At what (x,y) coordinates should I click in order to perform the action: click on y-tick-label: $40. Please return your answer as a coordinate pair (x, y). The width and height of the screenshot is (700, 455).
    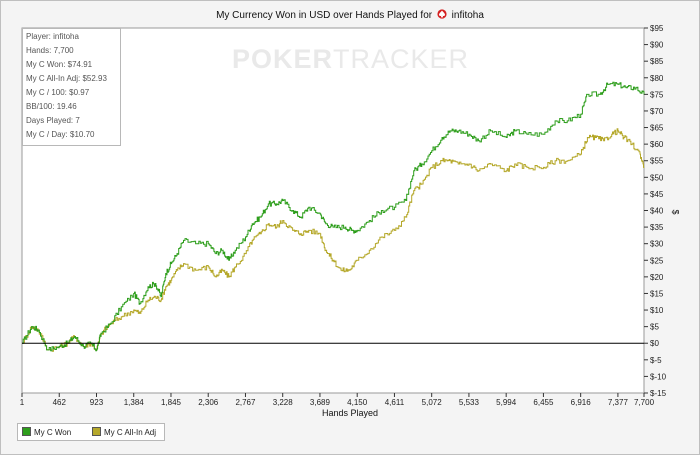
    Looking at the image, I should click on (657, 211).